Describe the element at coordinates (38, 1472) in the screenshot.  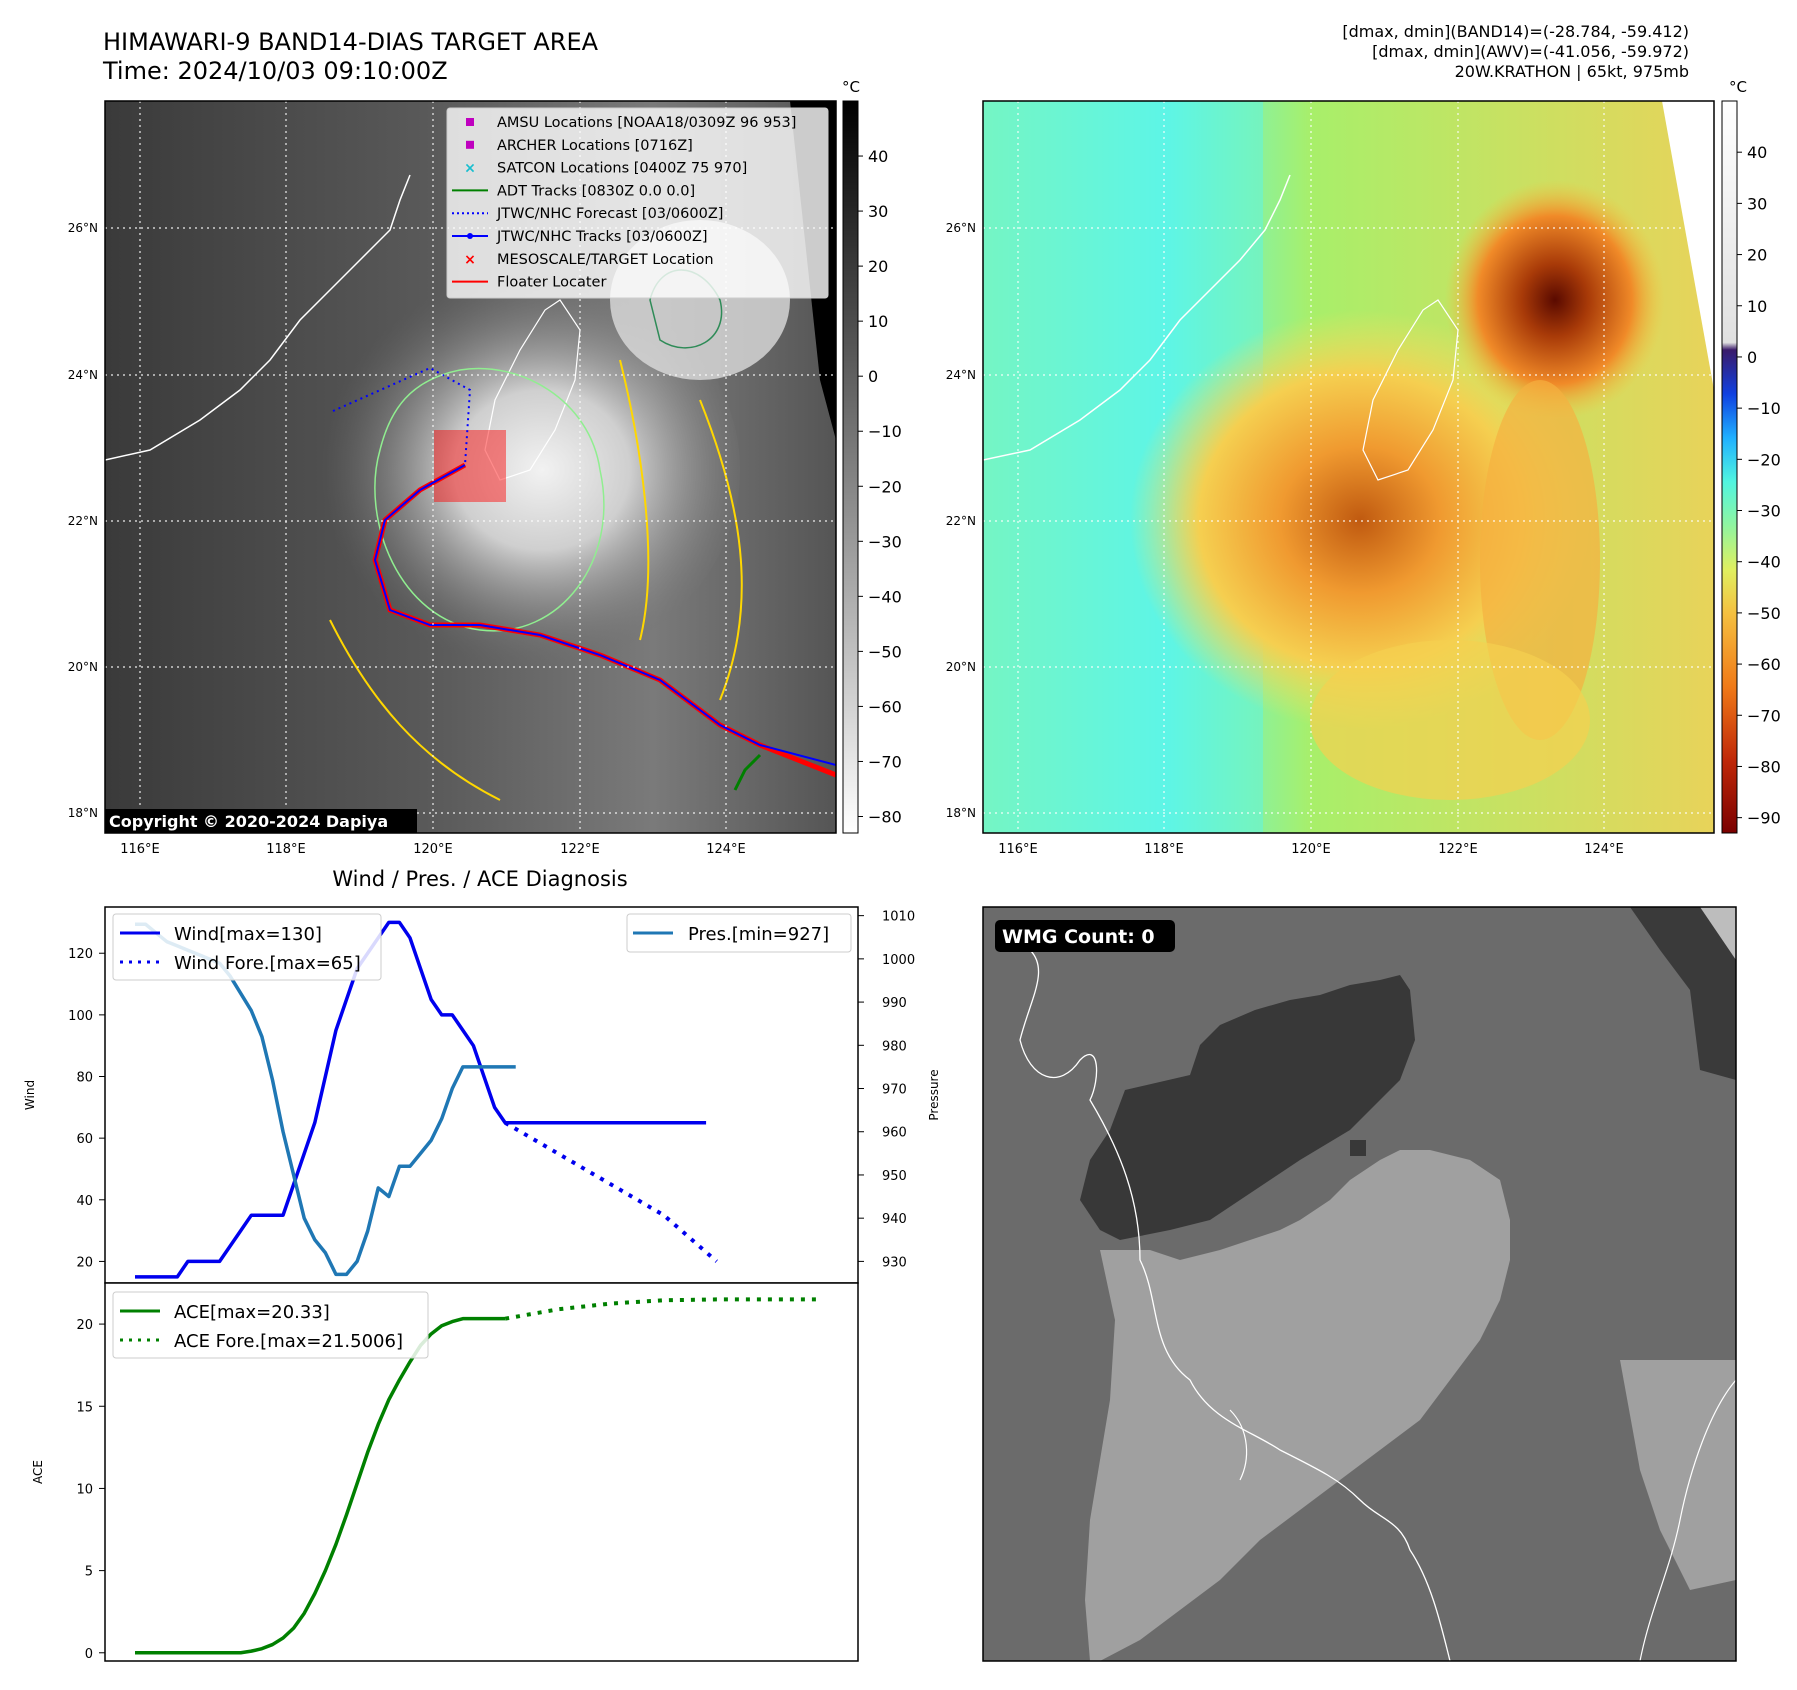
I see `ace-axis-label: ACE` at that location.